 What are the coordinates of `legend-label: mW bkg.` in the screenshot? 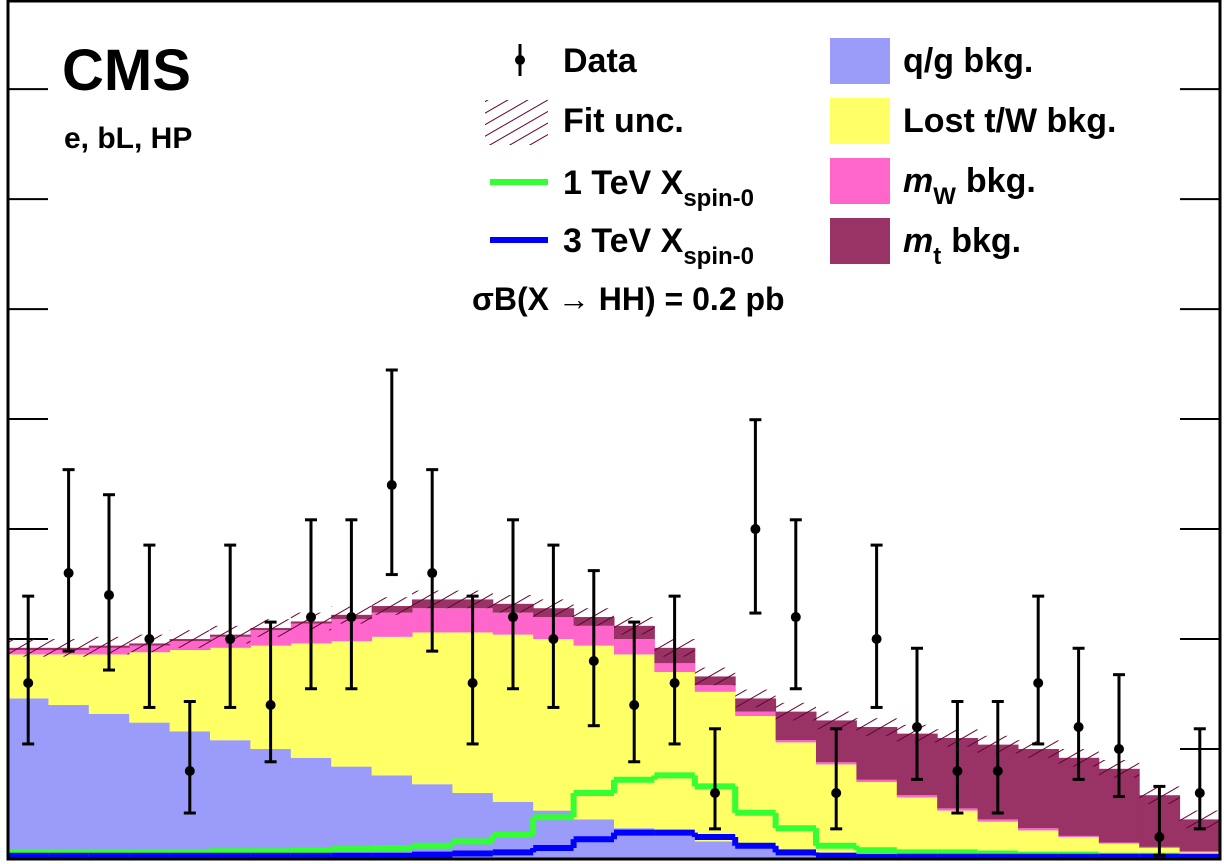 It's located at (969, 186).